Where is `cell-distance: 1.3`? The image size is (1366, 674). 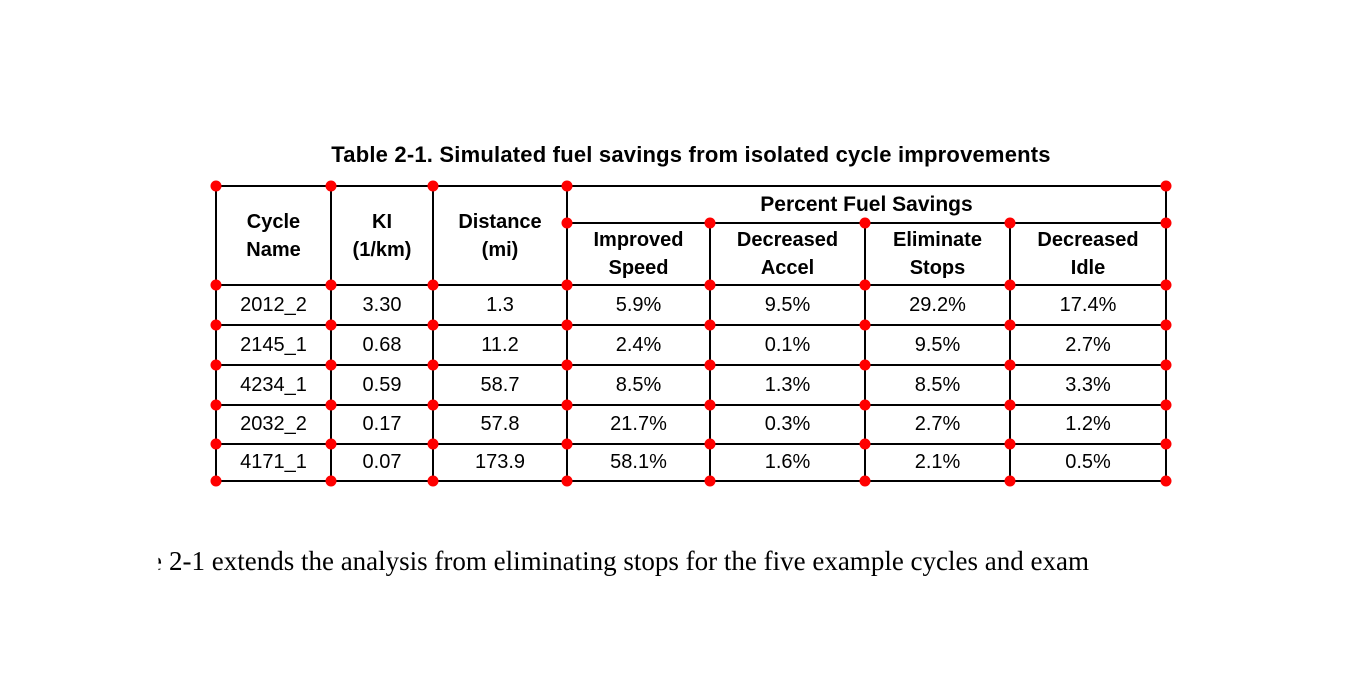
cell-distance: 1.3 is located at coordinates (500, 304).